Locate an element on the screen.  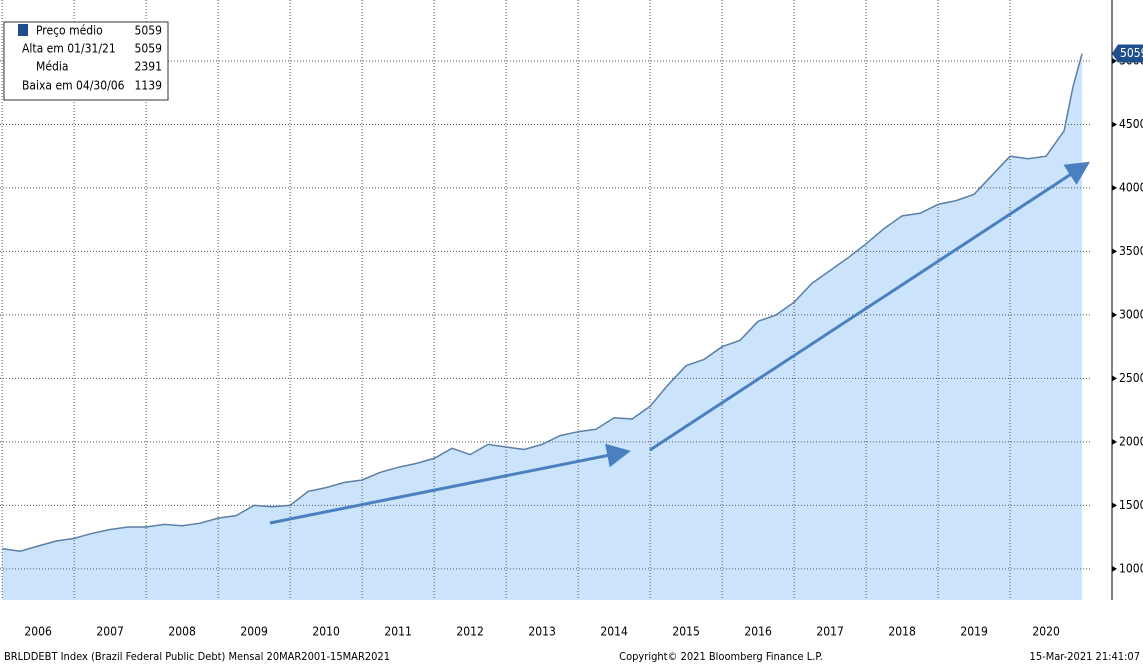
footer-right: 15-Mar-2021 21:41:07 is located at coordinates (1085, 656).